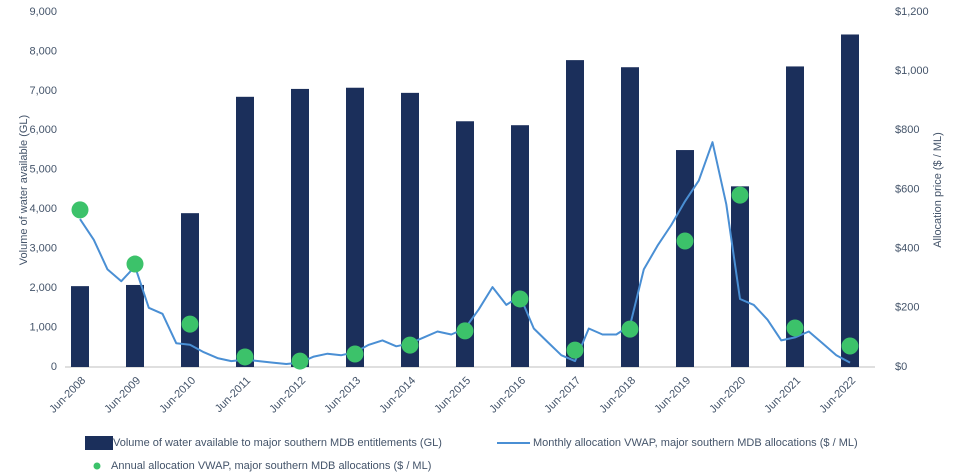 The width and height of the screenshot is (956, 475). Describe the element at coordinates (562, 395) in the screenshot. I see `x-tick-label: Jun-2017` at that location.